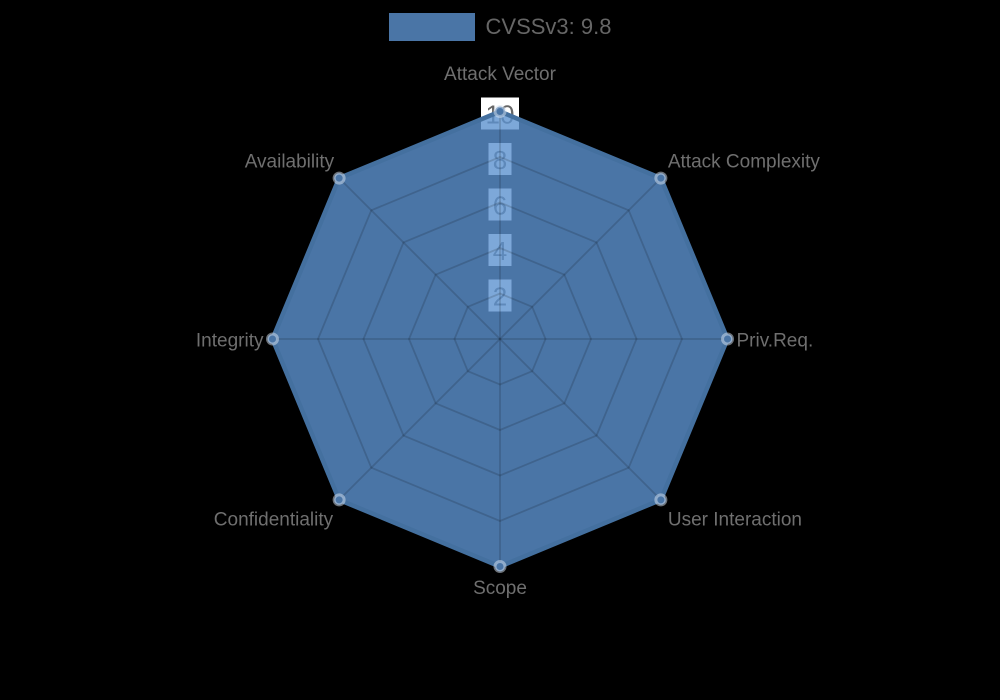 The image size is (1000, 700). What do you see at coordinates (548, 26) in the screenshot?
I see `legend-label: CVSSv3: 9.8` at bounding box center [548, 26].